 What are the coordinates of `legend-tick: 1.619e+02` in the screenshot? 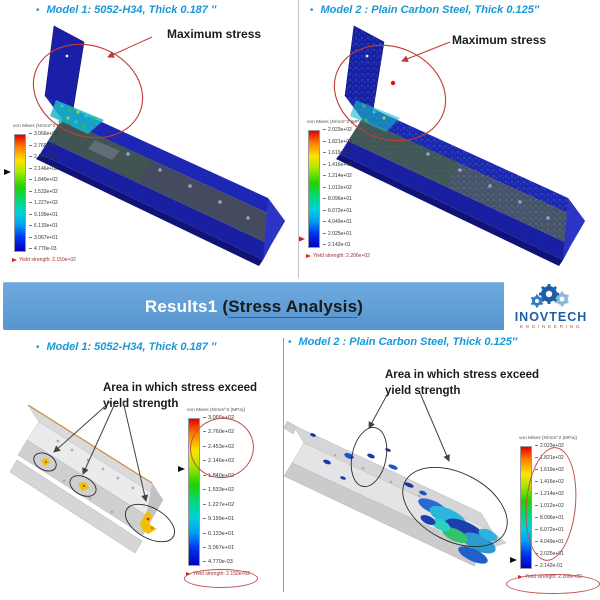 It's located at (549, 470).